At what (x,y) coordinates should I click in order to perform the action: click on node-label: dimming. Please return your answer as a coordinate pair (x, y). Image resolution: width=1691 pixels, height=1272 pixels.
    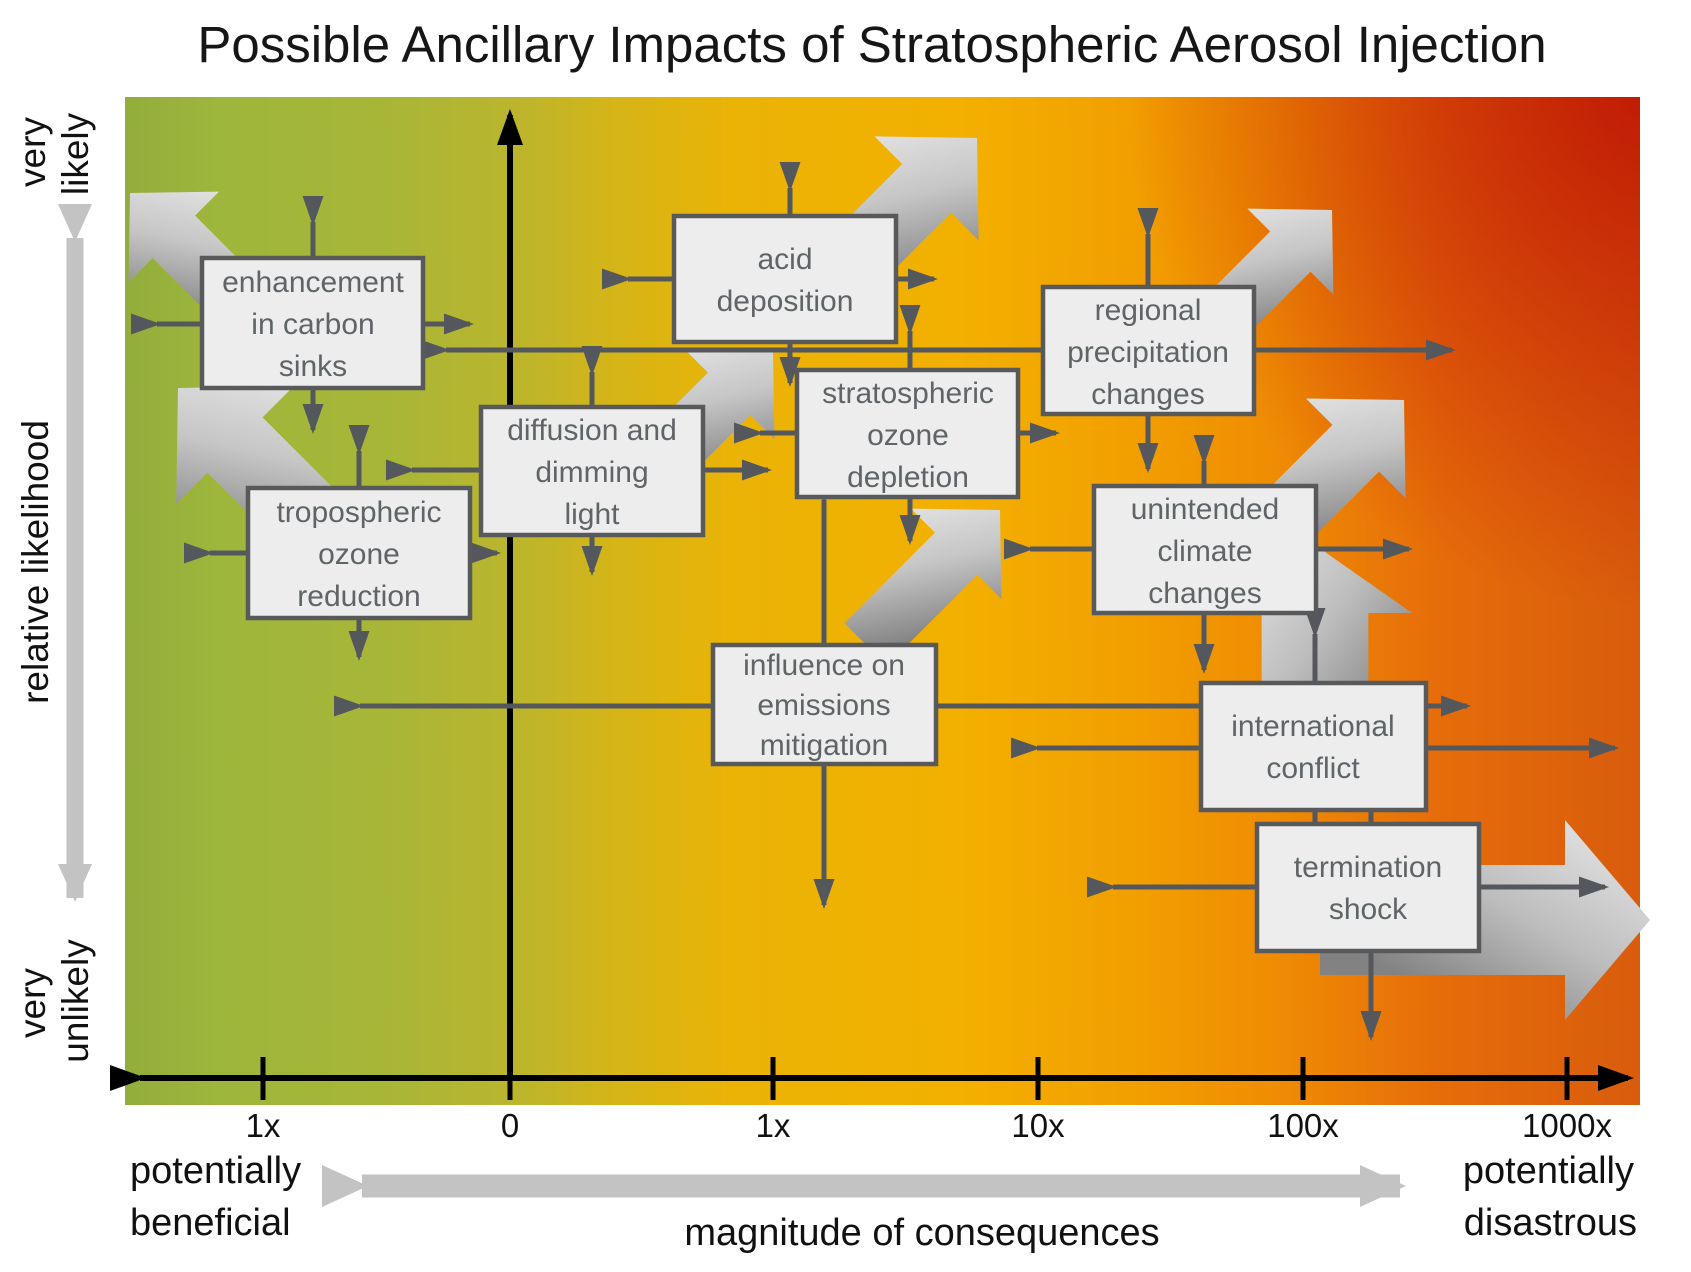
    Looking at the image, I should click on (591, 472).